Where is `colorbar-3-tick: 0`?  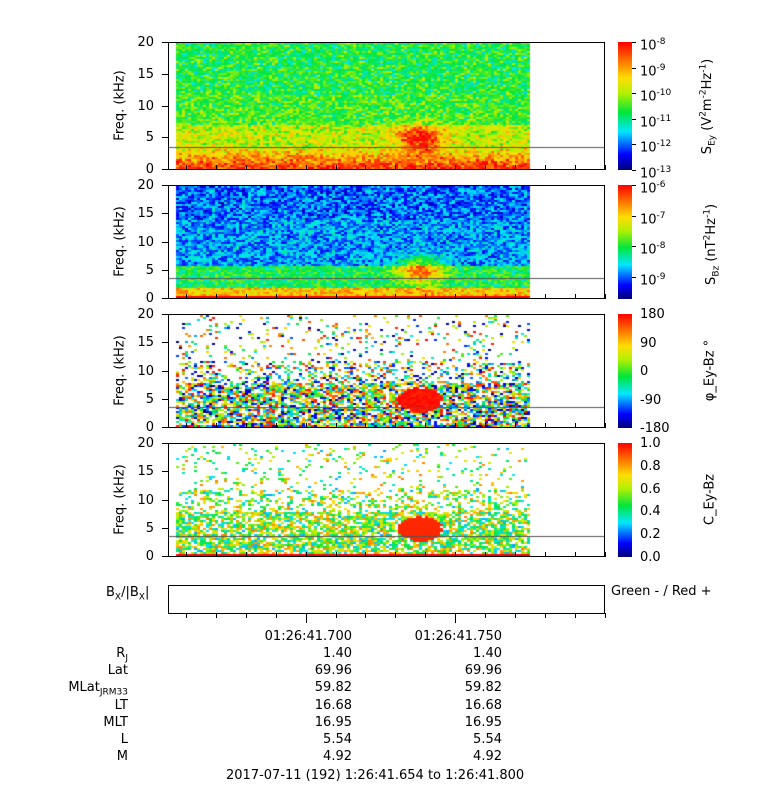
colorbar-3-tick: 0 is located at coordinates (644, 371).